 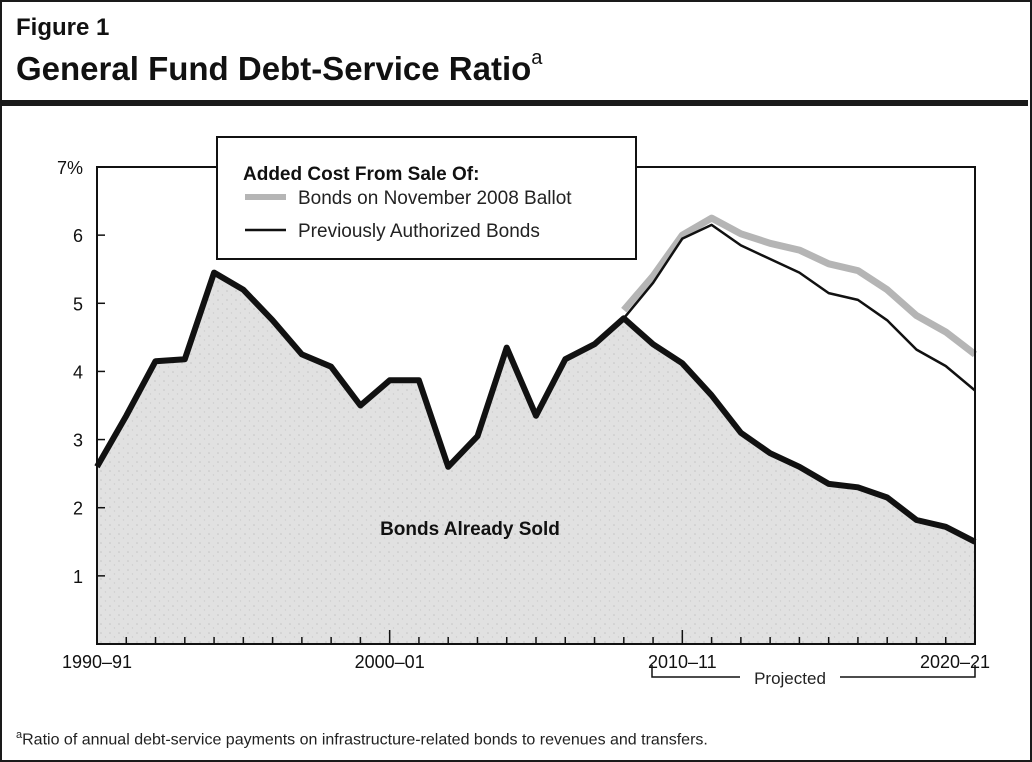 I want to click on y-tick-label: 4, so click(x=78, y=372).